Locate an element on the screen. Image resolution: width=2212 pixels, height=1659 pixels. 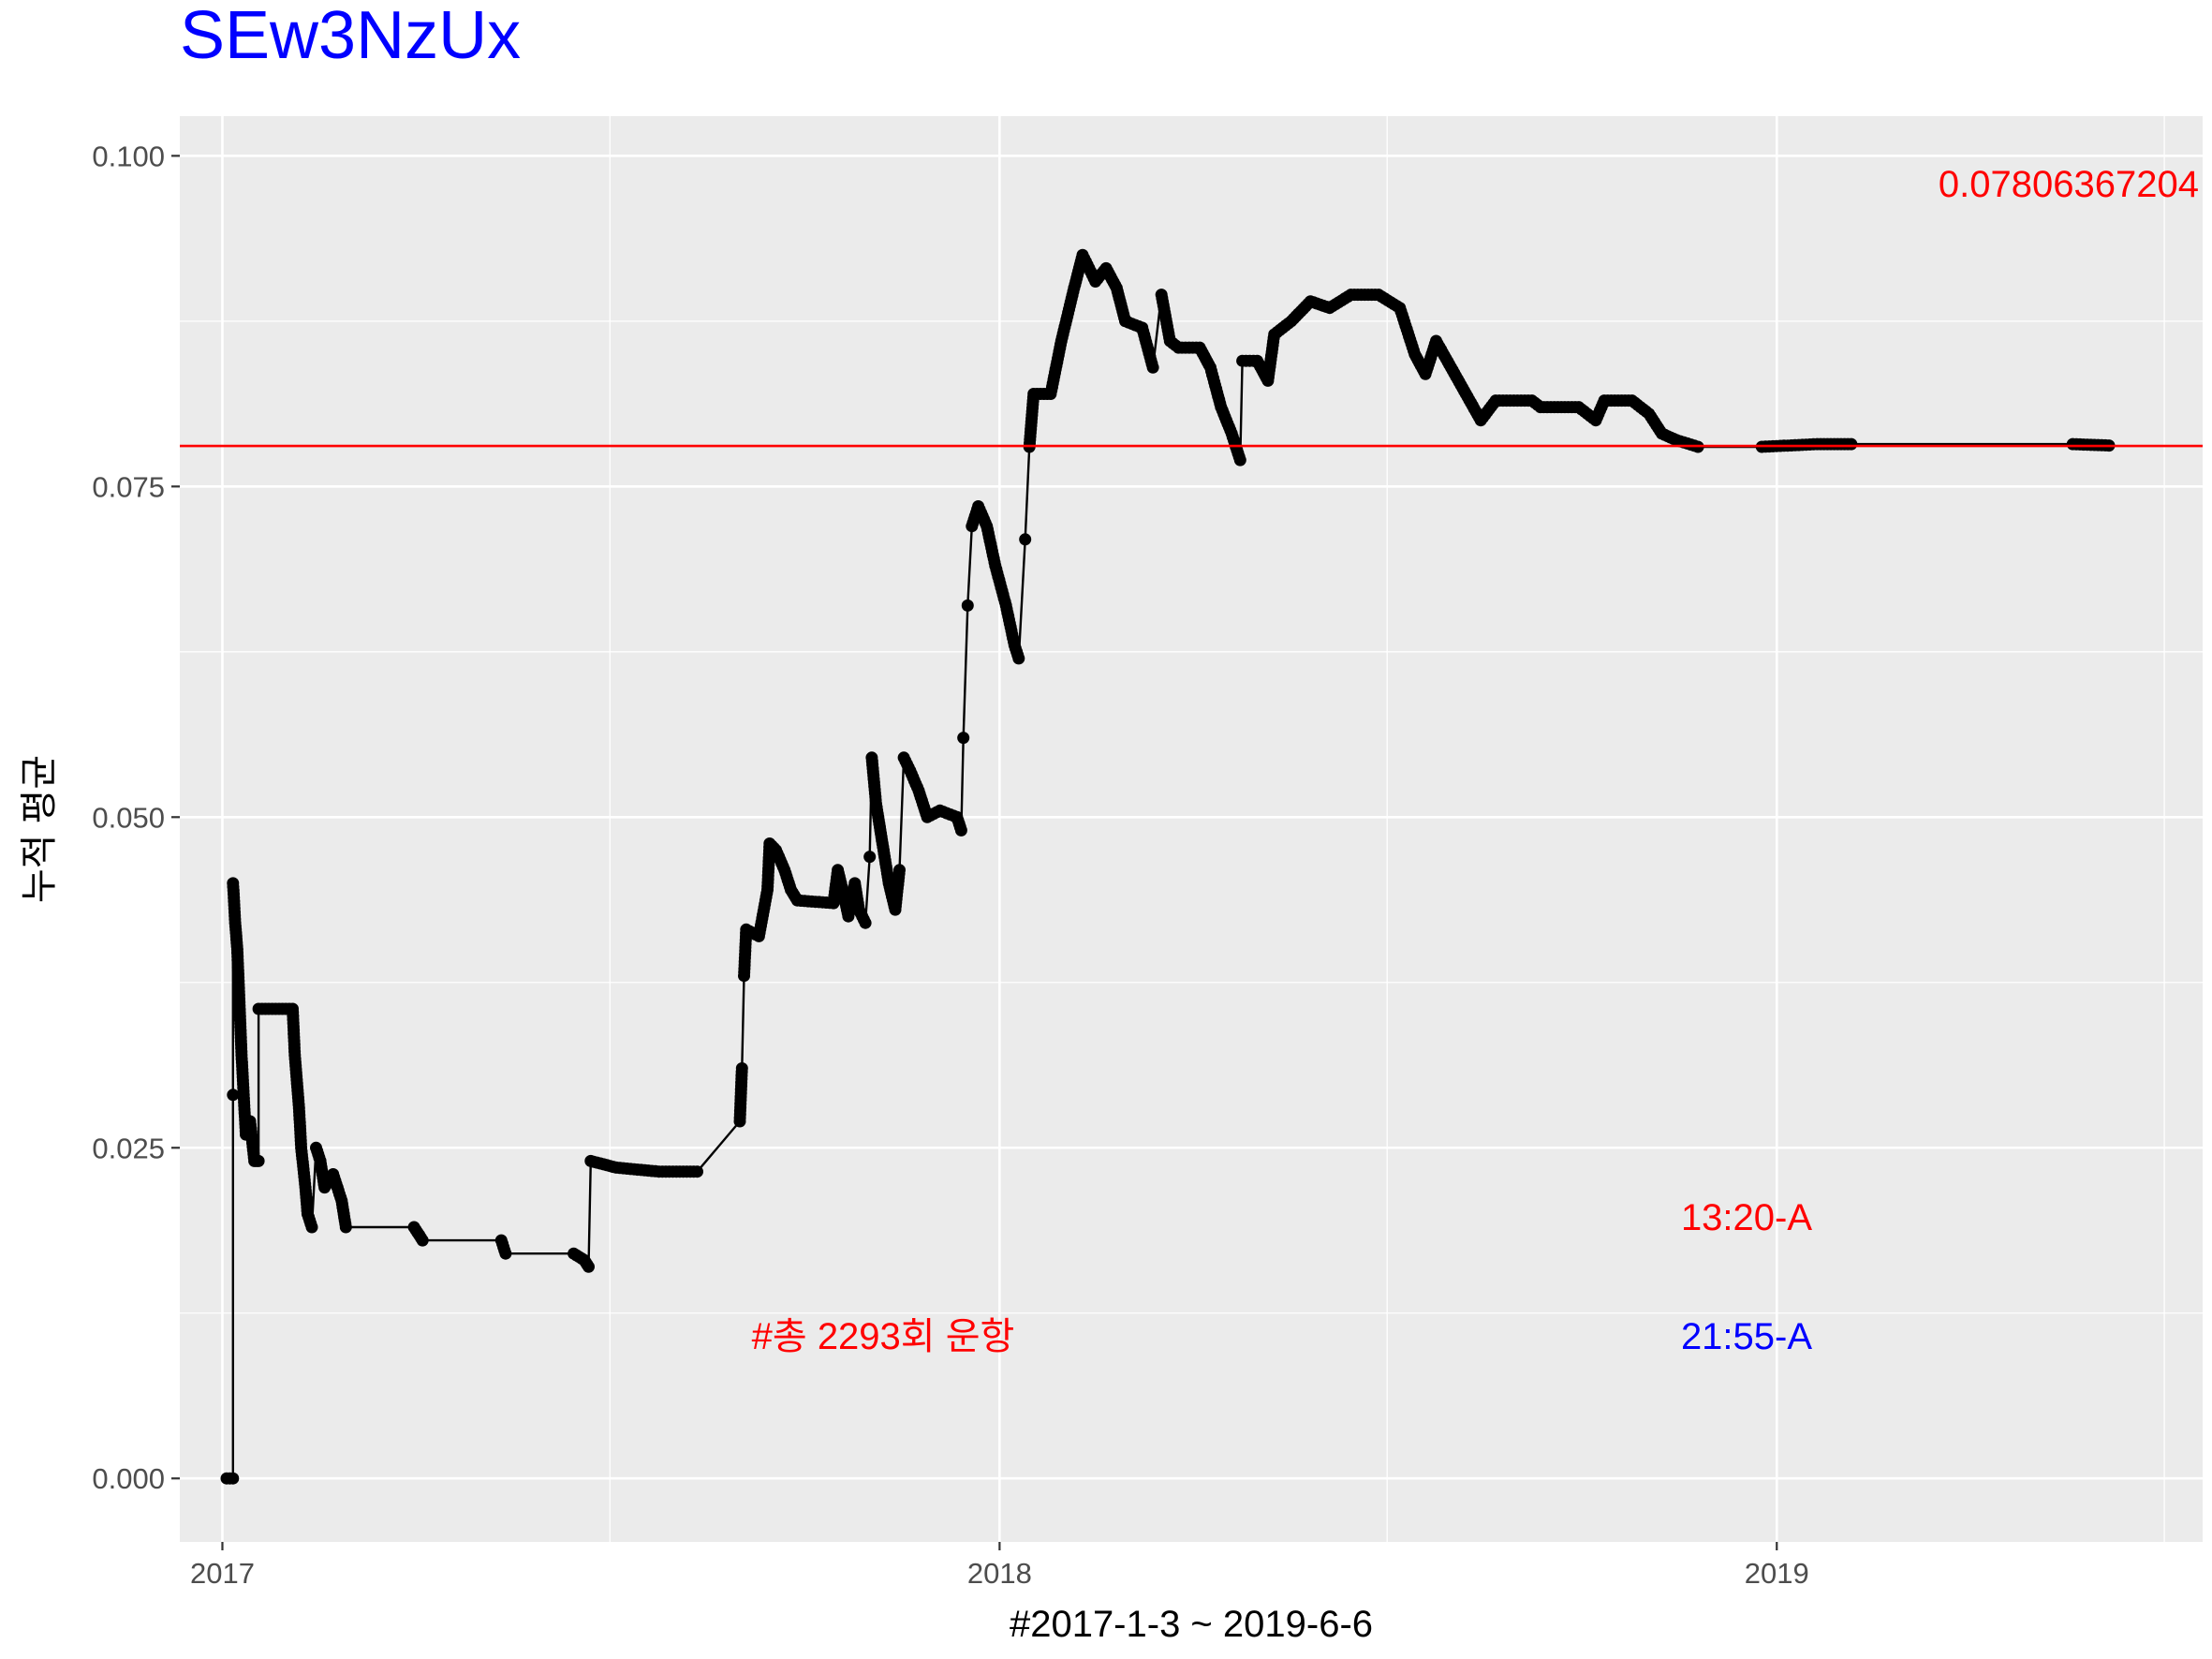
x-tick-label: 2019 is located at coordinates (1777, 1573).